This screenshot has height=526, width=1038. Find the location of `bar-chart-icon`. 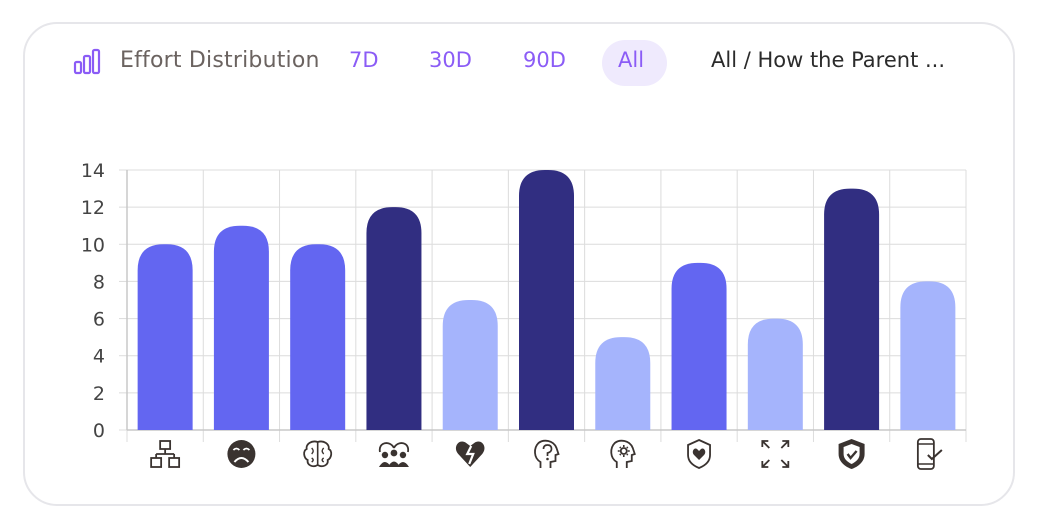

bar-chart-icon is located at coordinates (87, 61).